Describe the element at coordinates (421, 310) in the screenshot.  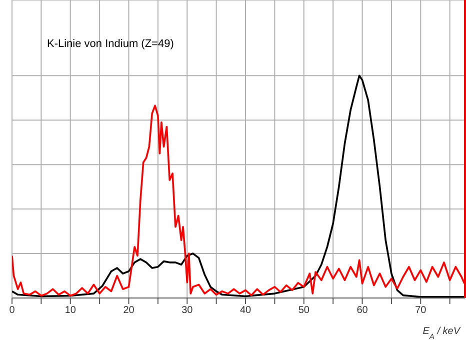
I see `x-tick-label: 70` at that location.